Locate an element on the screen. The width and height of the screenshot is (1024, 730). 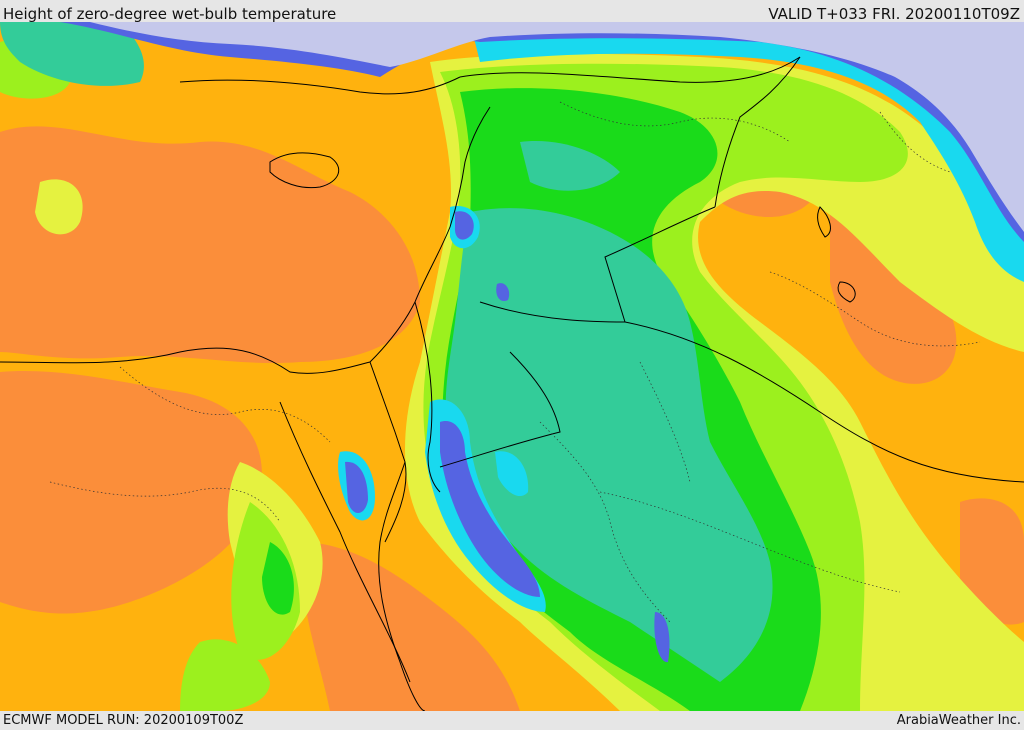
model-run: ECMWF MODEL RUN: 20200109T00Z is located at coordinates (123, 720).